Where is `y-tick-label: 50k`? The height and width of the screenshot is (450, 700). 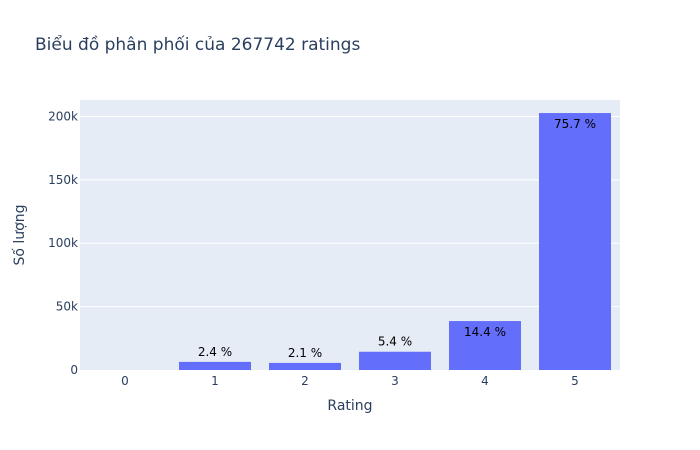
y-tick-label: 50k is located at coordinates (67, 307).